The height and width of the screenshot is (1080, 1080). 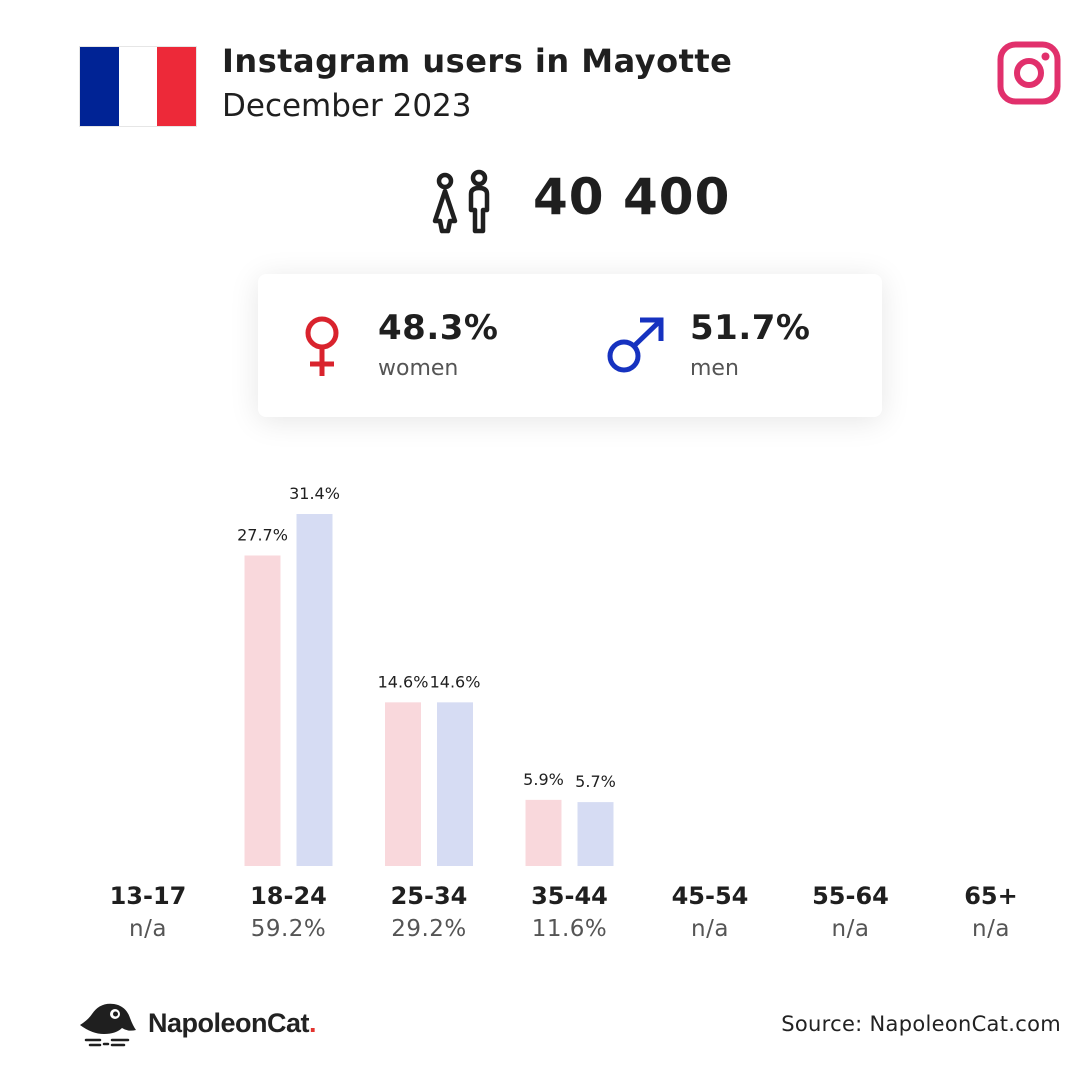 What do you see at coordinates (714, 368) in the screenshot?
I see `men-label: men` at bounding box center [714, 368].